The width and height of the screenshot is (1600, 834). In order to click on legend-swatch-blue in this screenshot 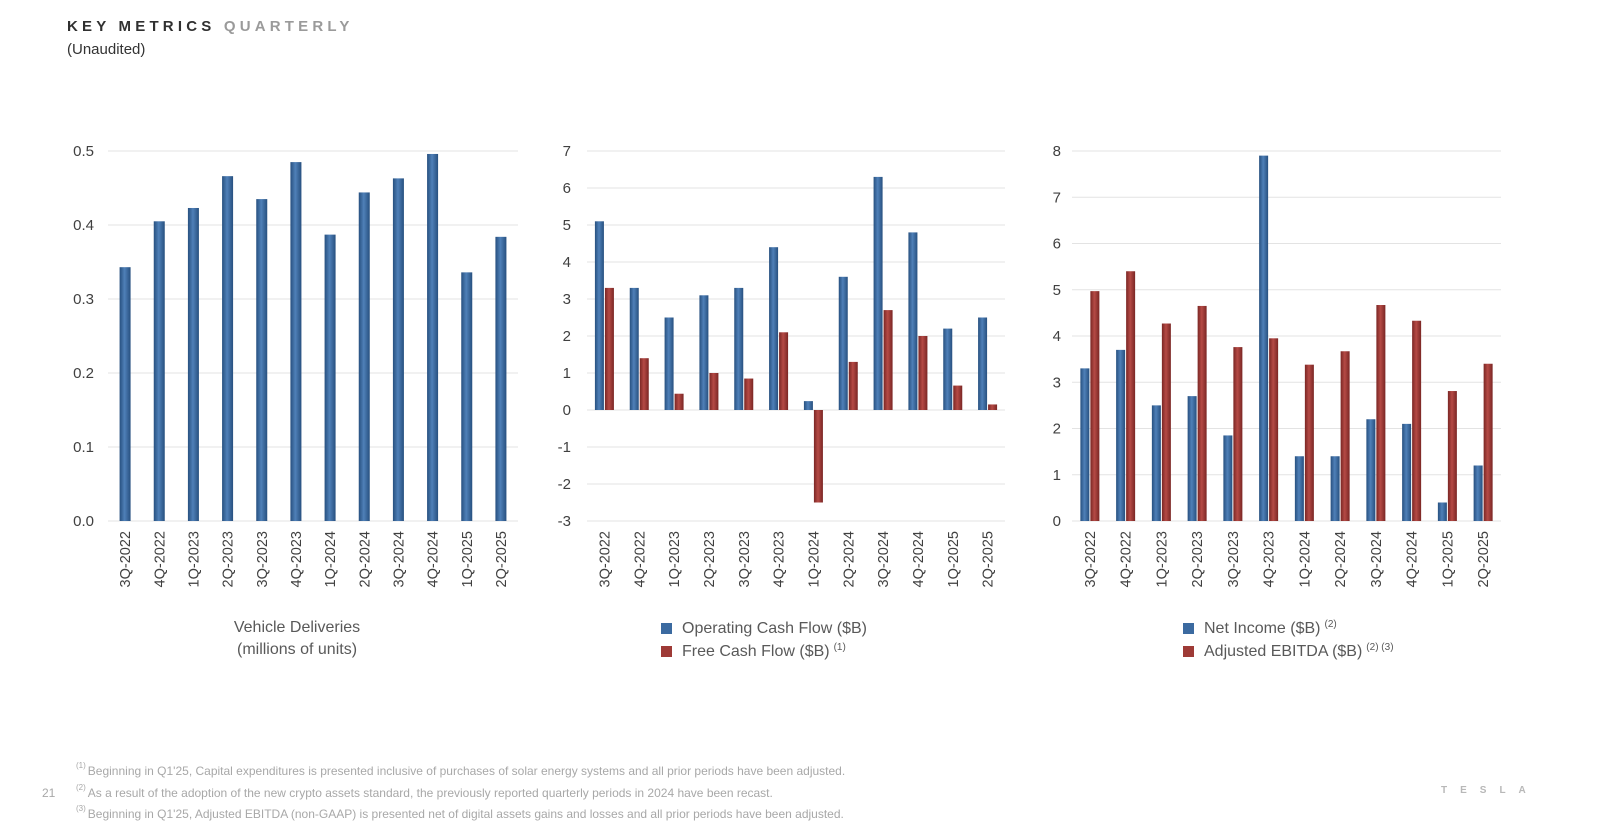, I will do `click(666, 628)`.